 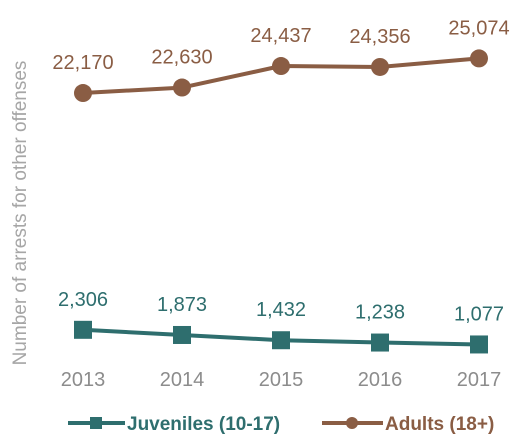 I want to click on data-label: 1,432, so click(x=281, y=310).